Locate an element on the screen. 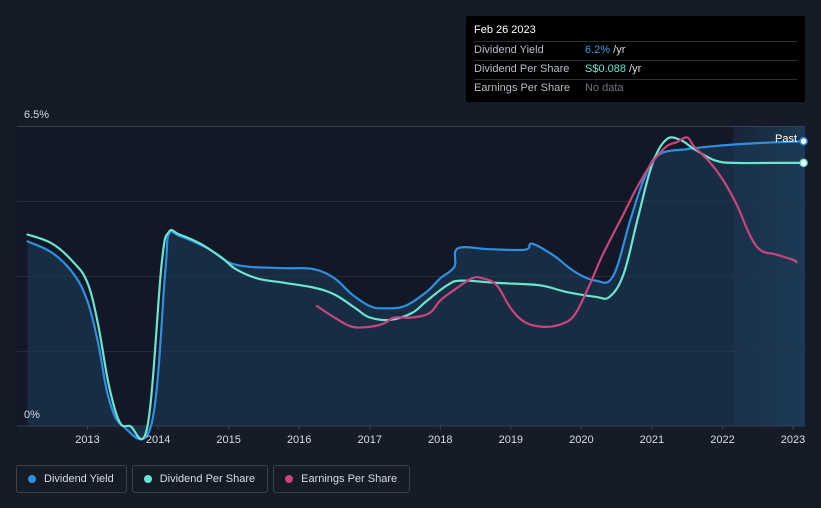  tooltip-row-dividend-yield: Dividend Yield 6.2% /yr is located at coordinates (635, 50).